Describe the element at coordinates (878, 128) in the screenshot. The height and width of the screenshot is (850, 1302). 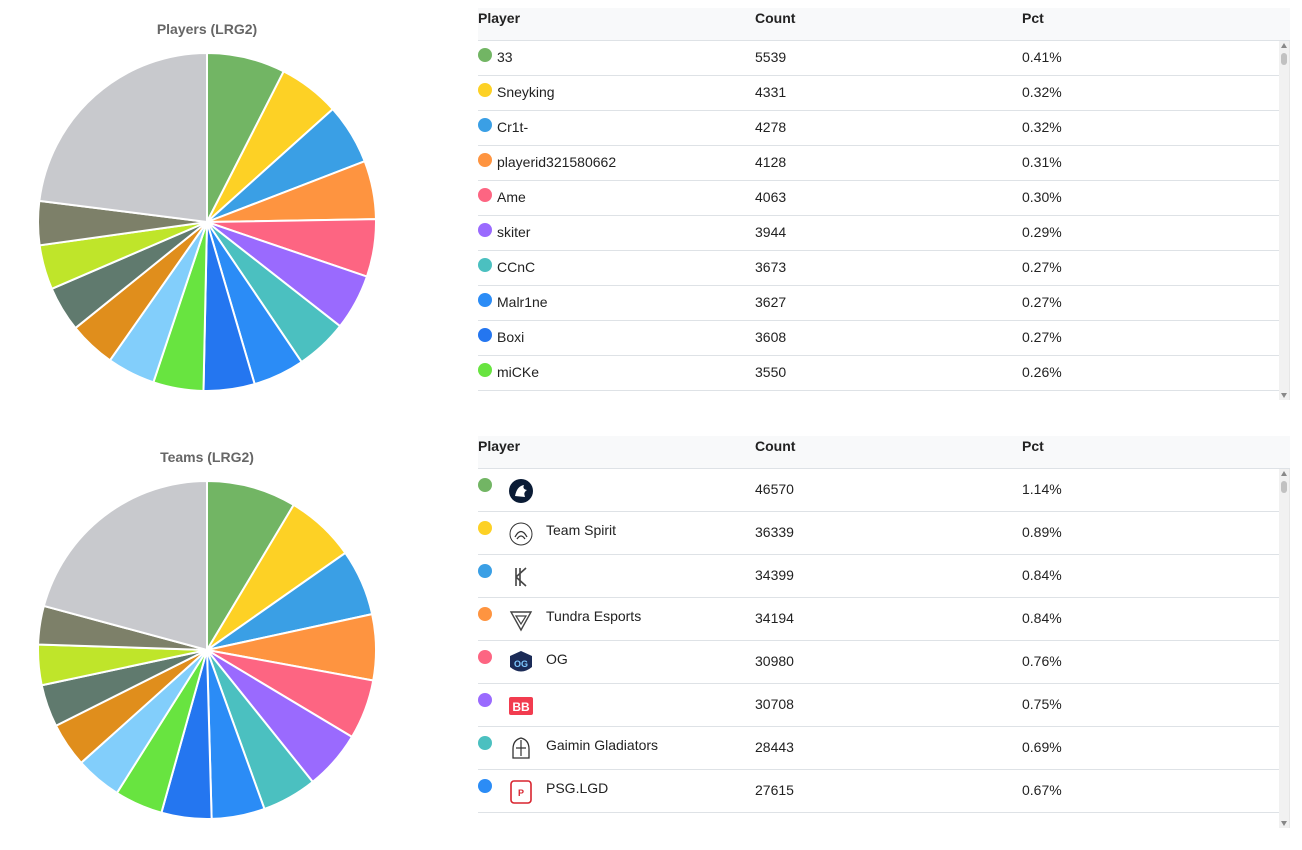
I see `table-row: Cr1t- 4278 0.32%` at that location.